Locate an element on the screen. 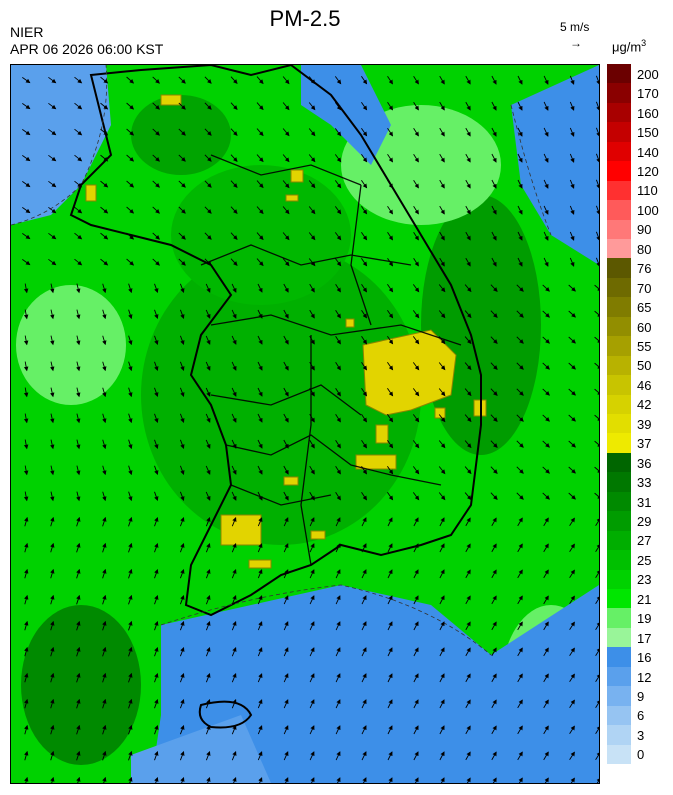 The image size is (673, 795). legend-tick-label: 25 is located at coordinates (644, 560).